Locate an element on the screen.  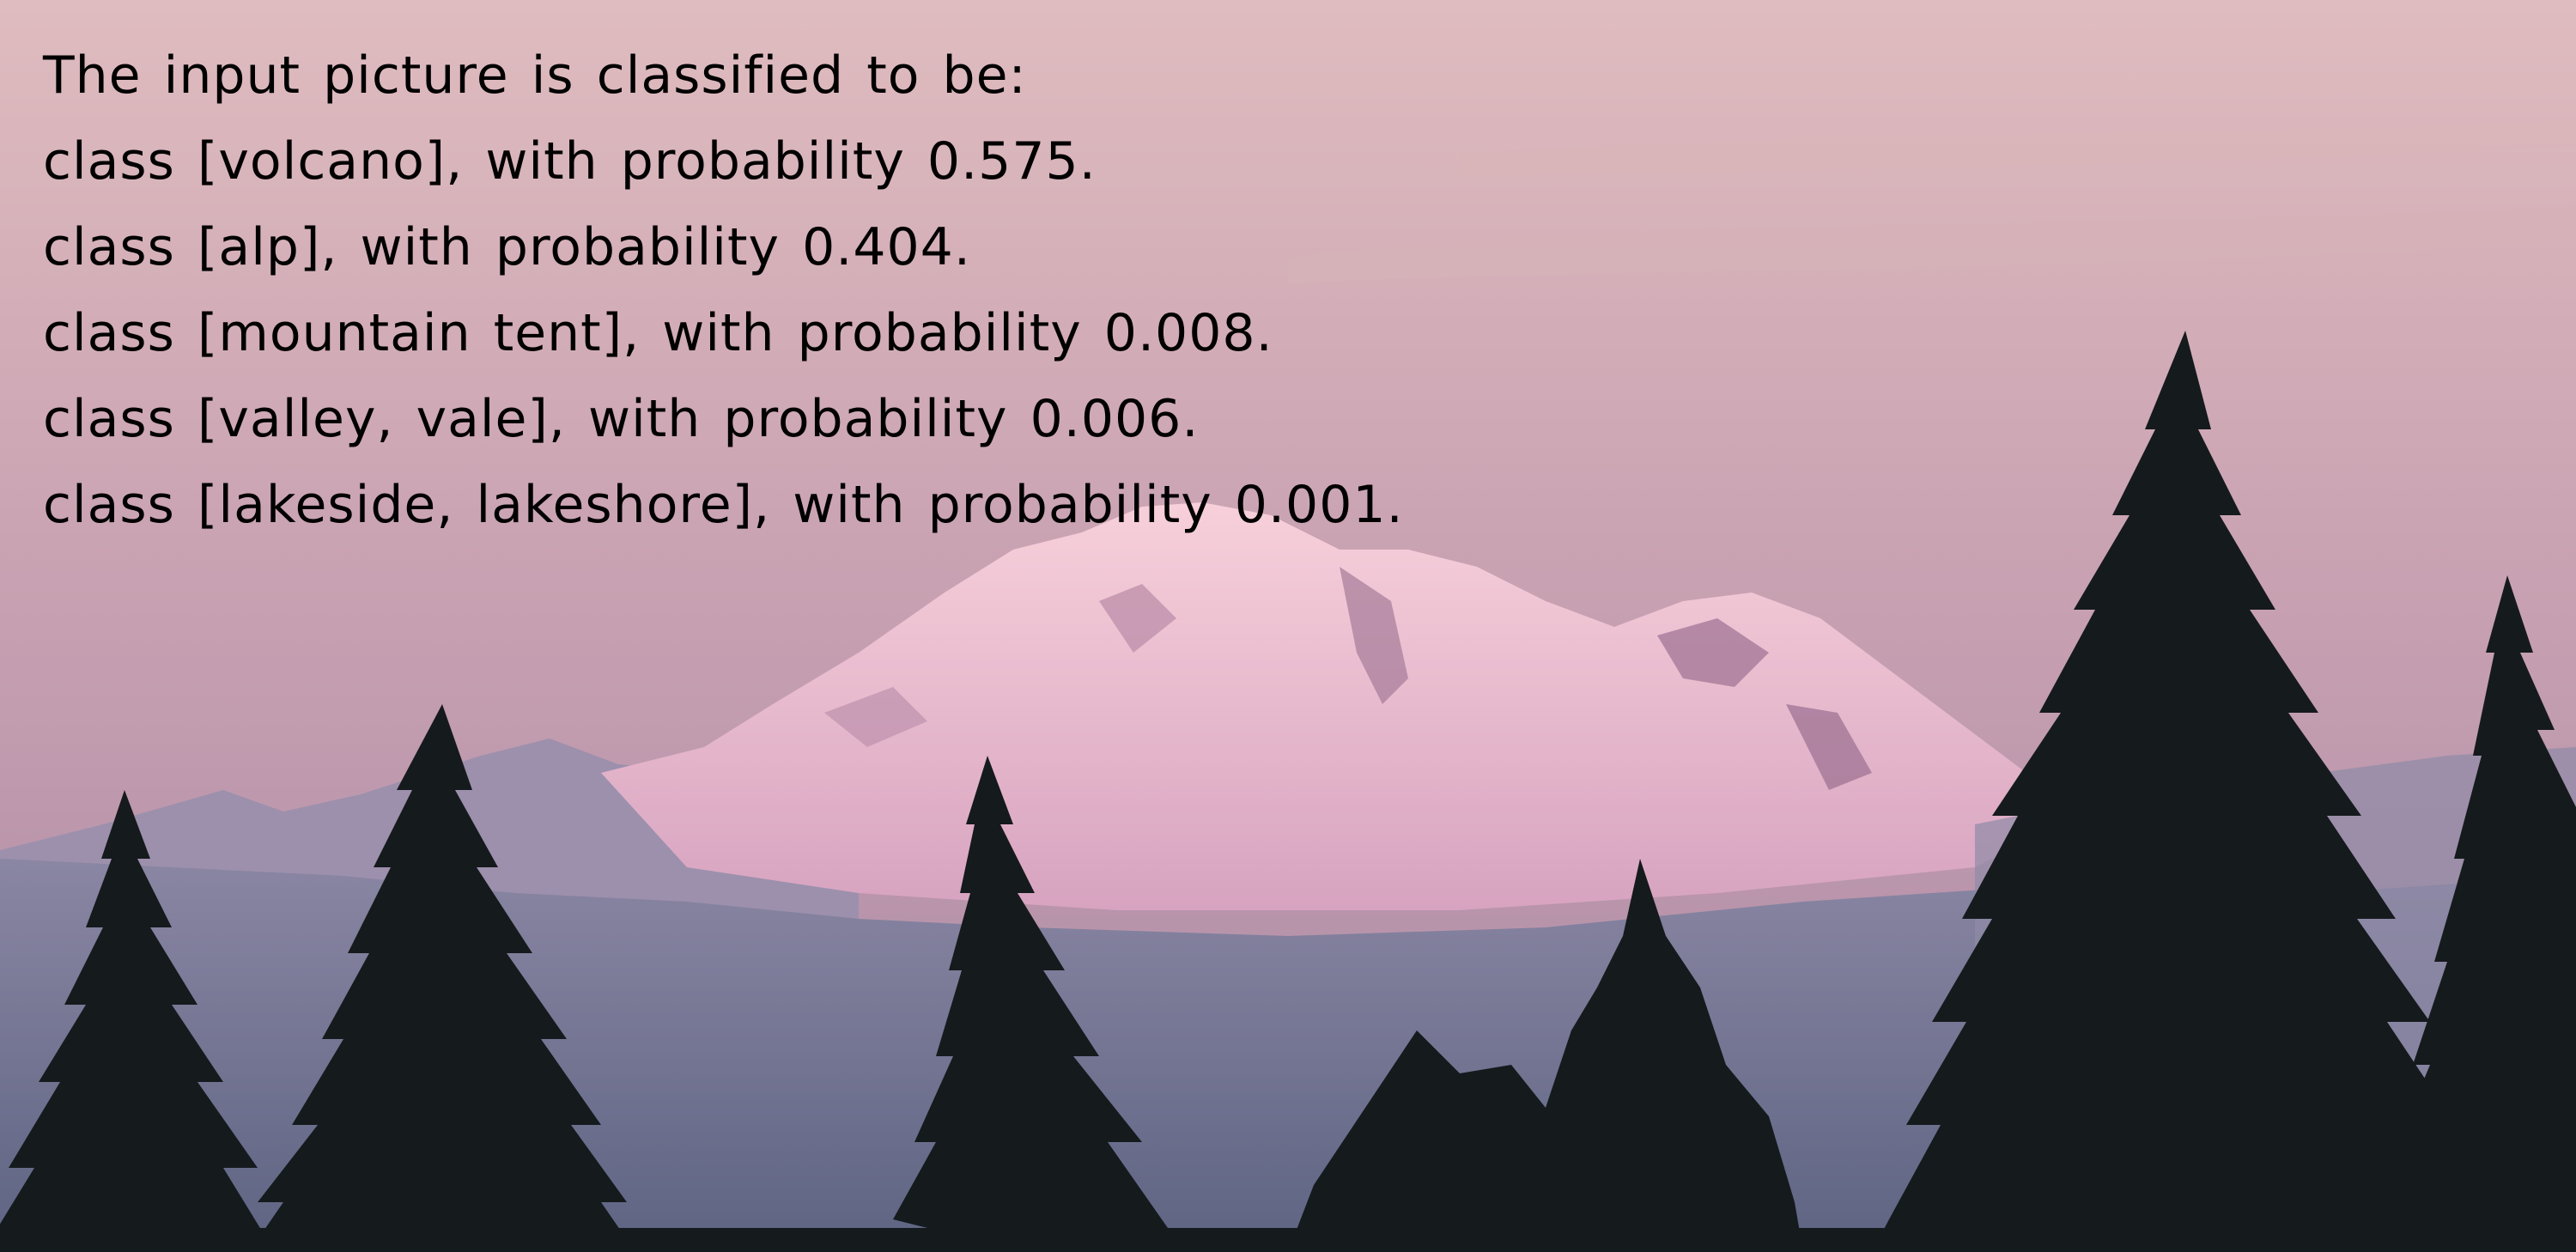
results-header: The input picture is classified to be: is located at coordinates (535, 76).